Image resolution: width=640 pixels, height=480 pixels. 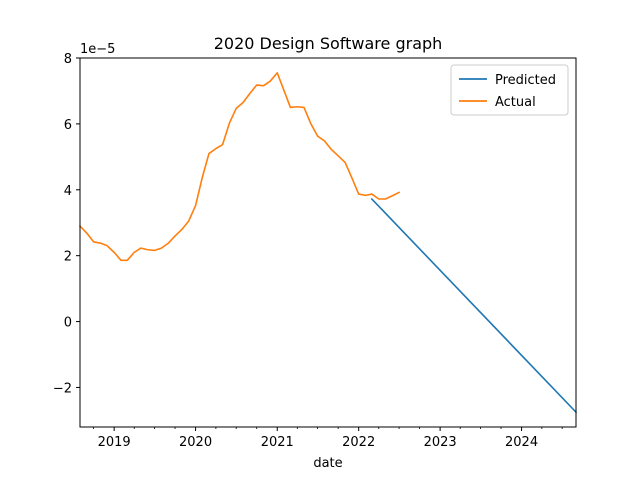 What do you see at coordinates (114, 442) in the screenshot?
I see `x-tick-label: 2019` at bounding box center [114, 442].